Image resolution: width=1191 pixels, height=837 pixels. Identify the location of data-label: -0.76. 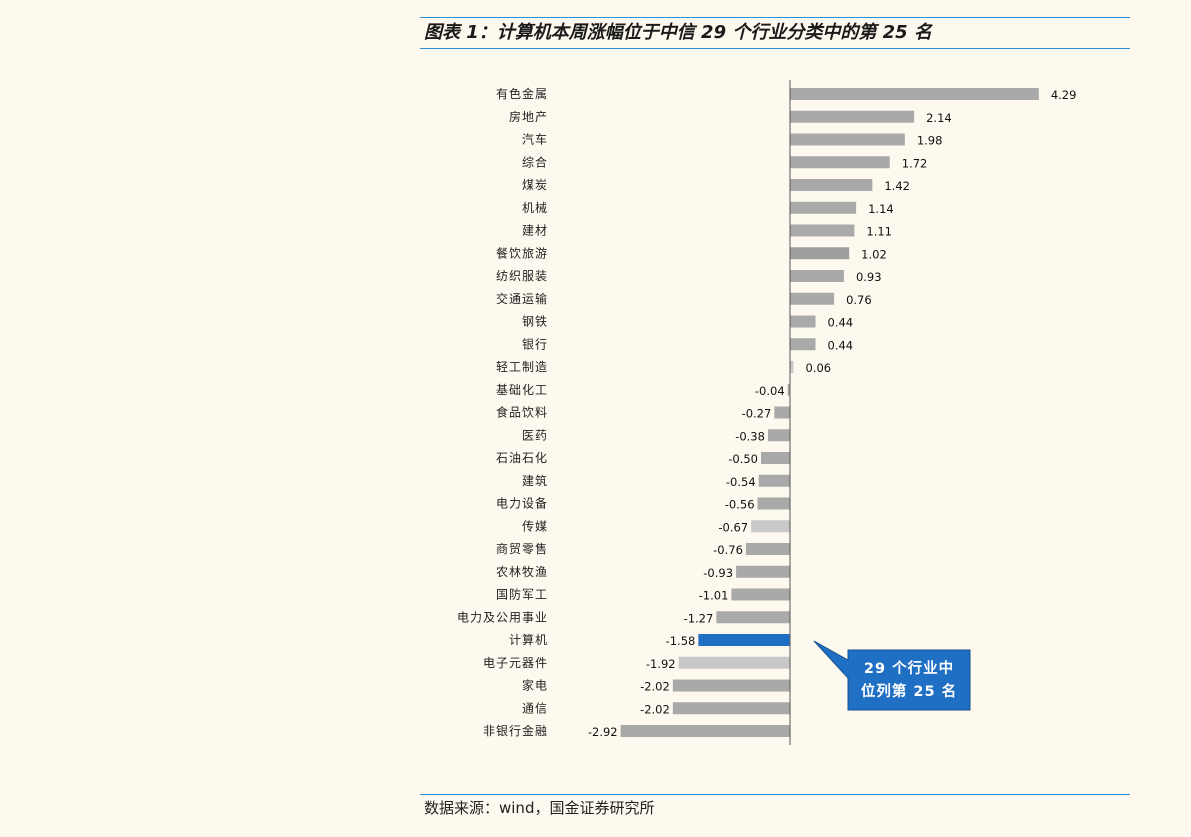
(728, 550).